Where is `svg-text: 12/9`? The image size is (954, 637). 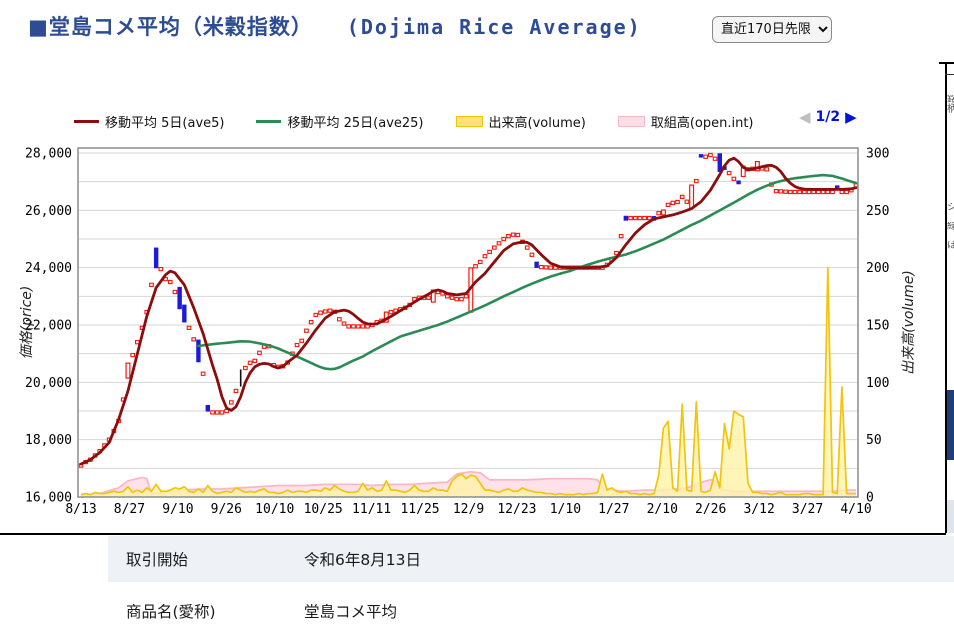 svg-text: 12/9 is located at coordinates (468, 509).